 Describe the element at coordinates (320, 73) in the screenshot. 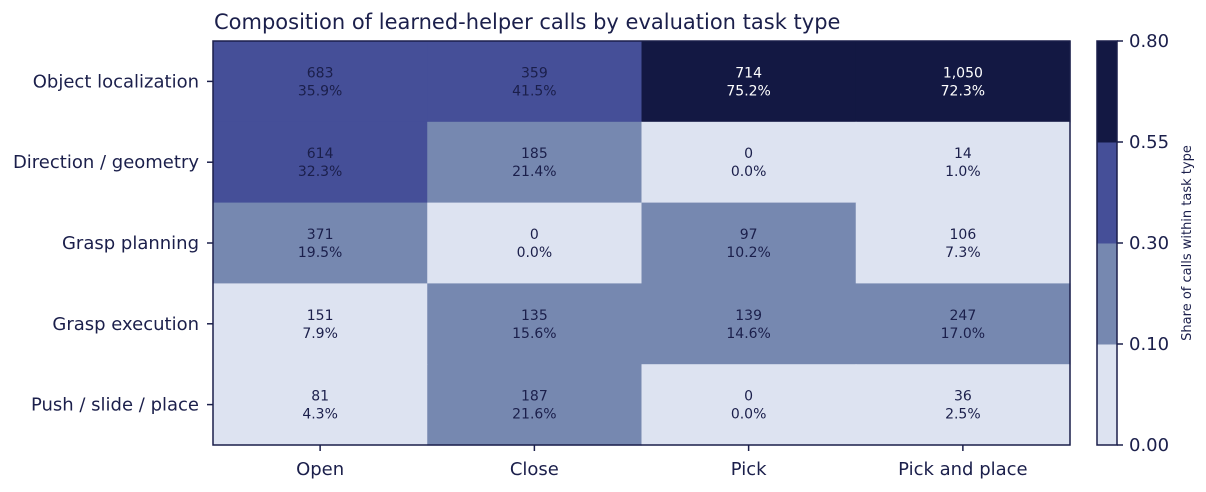

I see `cell-count-label: 683` at that location.